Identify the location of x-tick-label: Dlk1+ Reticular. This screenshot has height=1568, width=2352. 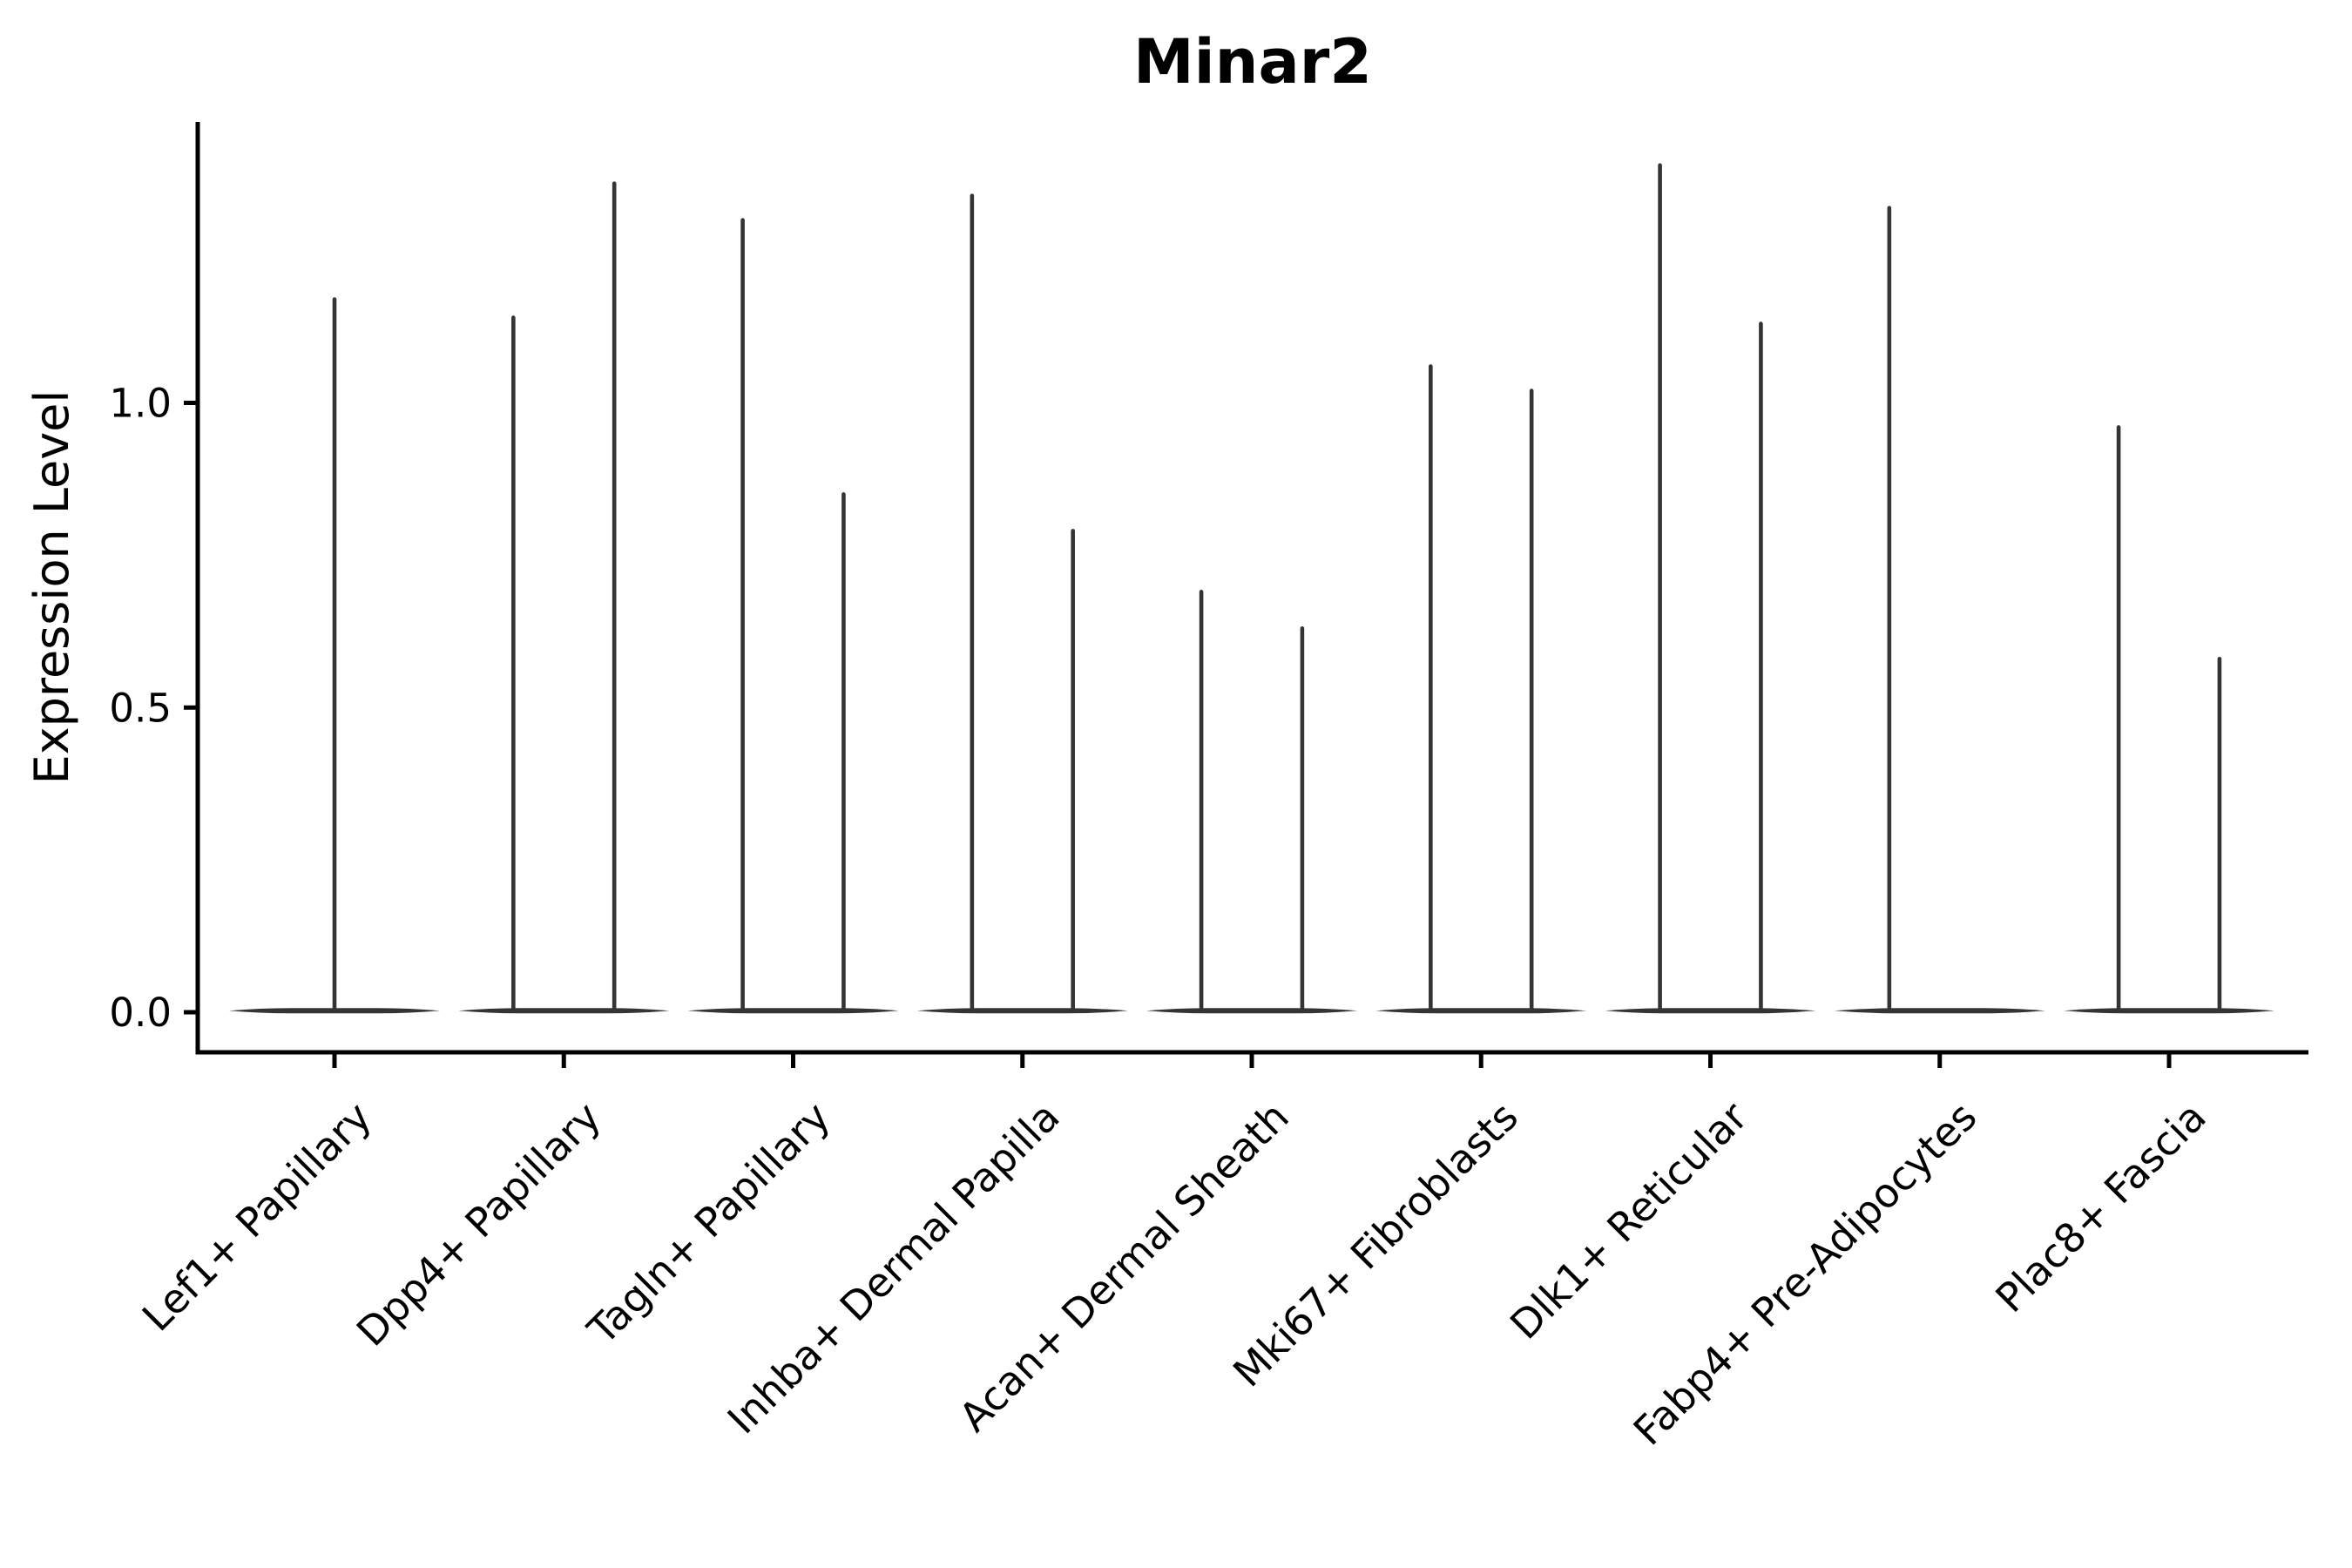
(1628, 1221).